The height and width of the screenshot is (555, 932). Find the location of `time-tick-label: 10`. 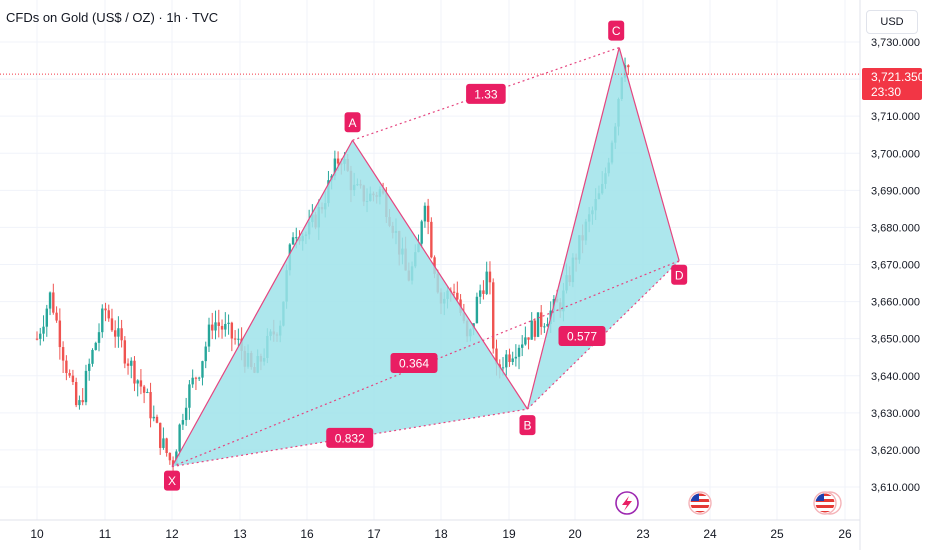

time-tick-label: 10 is located at coordinates (37, 534).